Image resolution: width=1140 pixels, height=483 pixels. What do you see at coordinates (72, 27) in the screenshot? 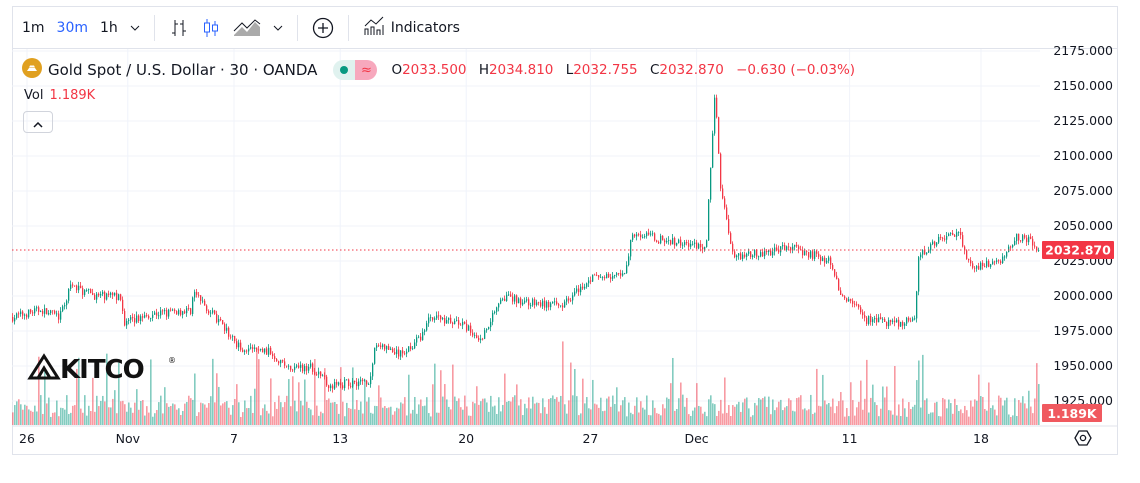
I see `interval-30m: 30m` at bounding box center [72, 27].